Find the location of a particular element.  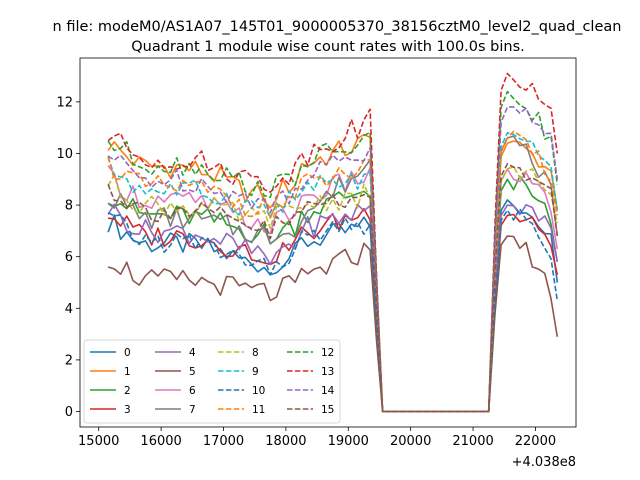

legend-label-15: 15 is located at coordinates (327, 410).